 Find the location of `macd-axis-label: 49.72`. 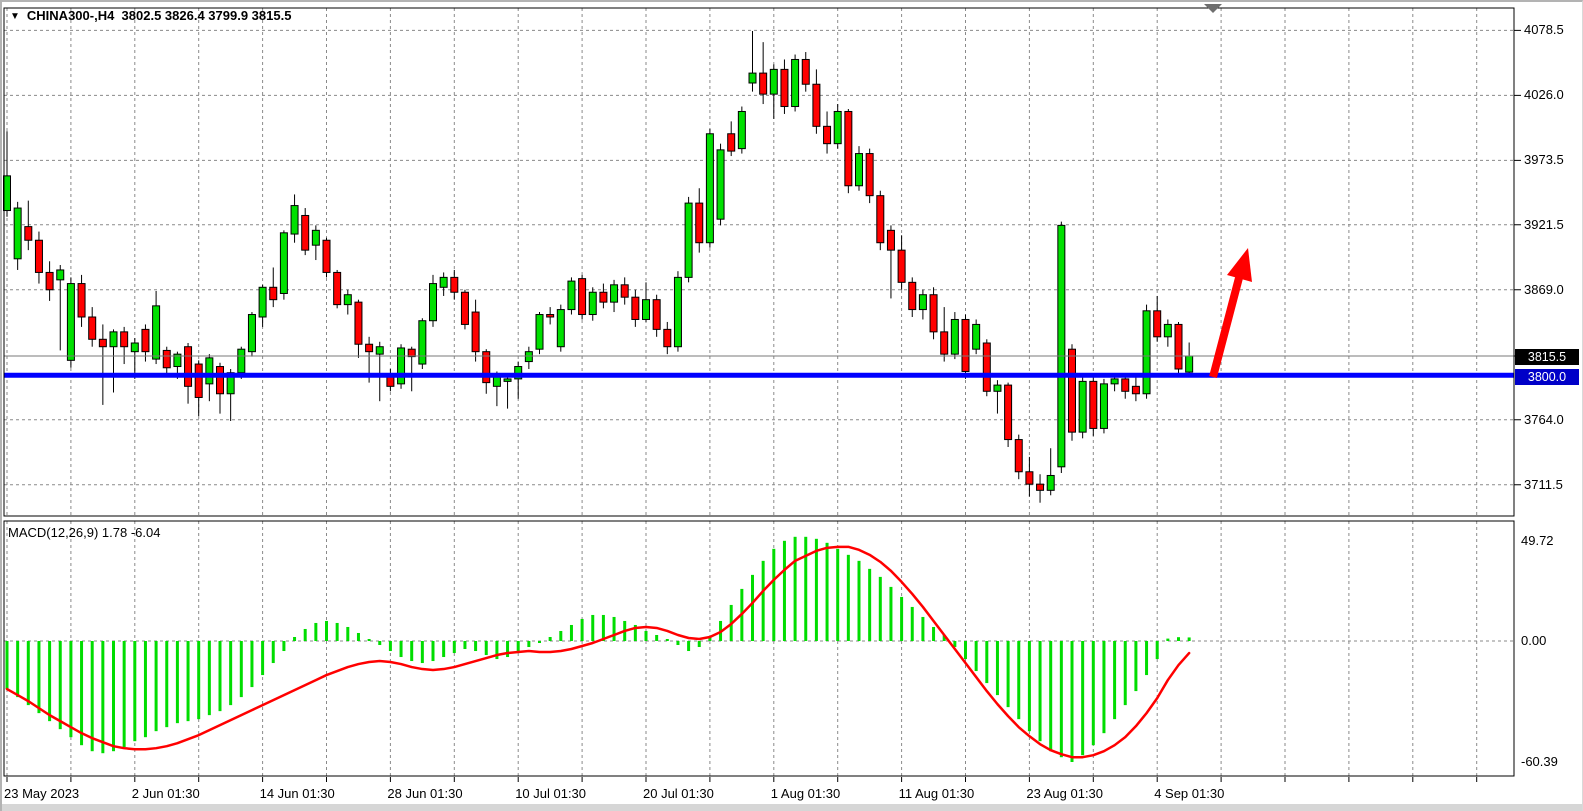

macd-axis-label: 49.72 is located at coordinates (1537, 541).